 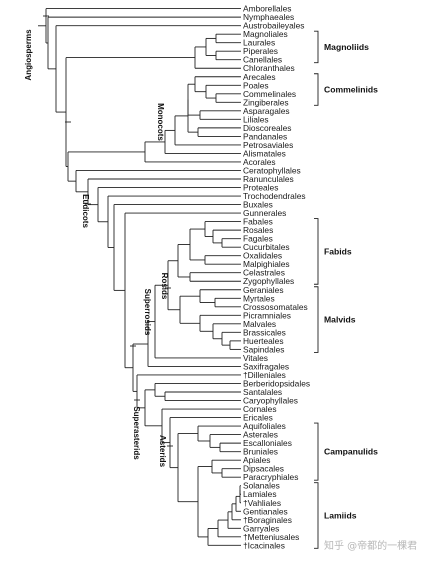 What do you see at coordinates (271, 537) in the screenshot?
I see `taxon-label: †Metteniusales` at bounding box center [271, 537].